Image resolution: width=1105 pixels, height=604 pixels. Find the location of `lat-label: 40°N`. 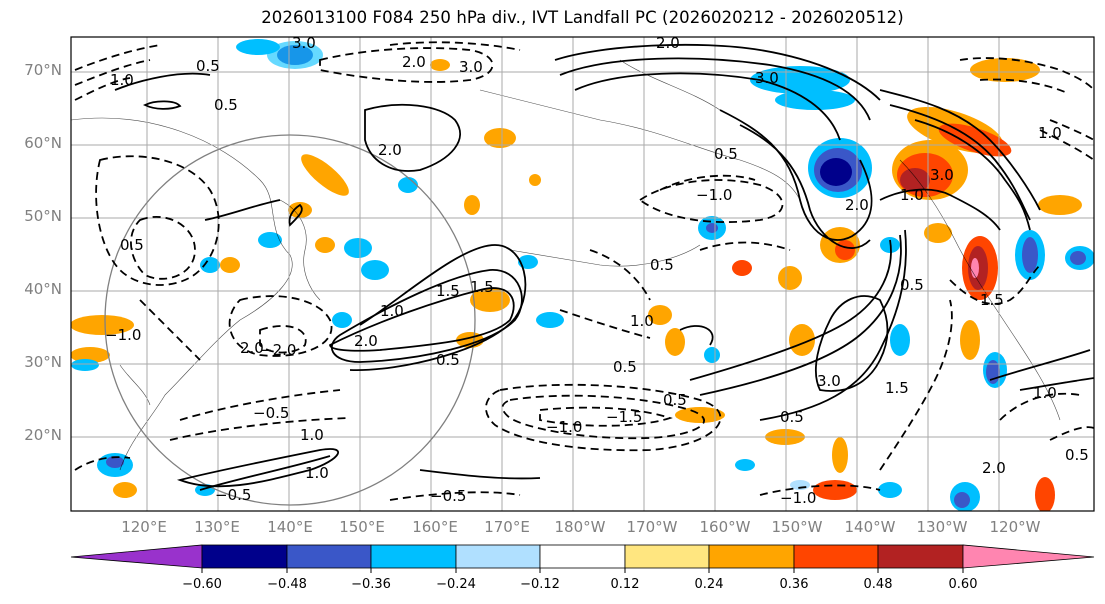

lat-label: 40°N is located at coordinates (43, 289).